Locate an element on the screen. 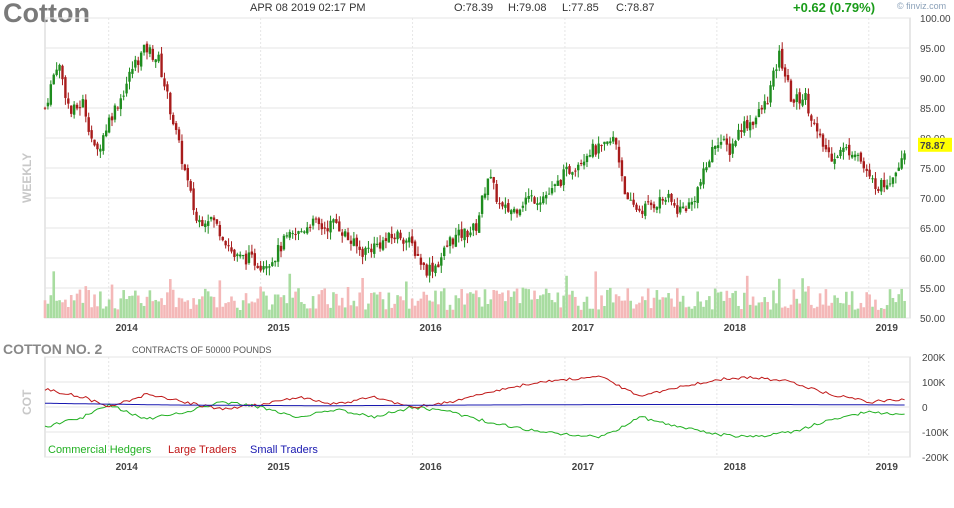  price-y-tick: 50.00 is located at coordinates (932, 319).